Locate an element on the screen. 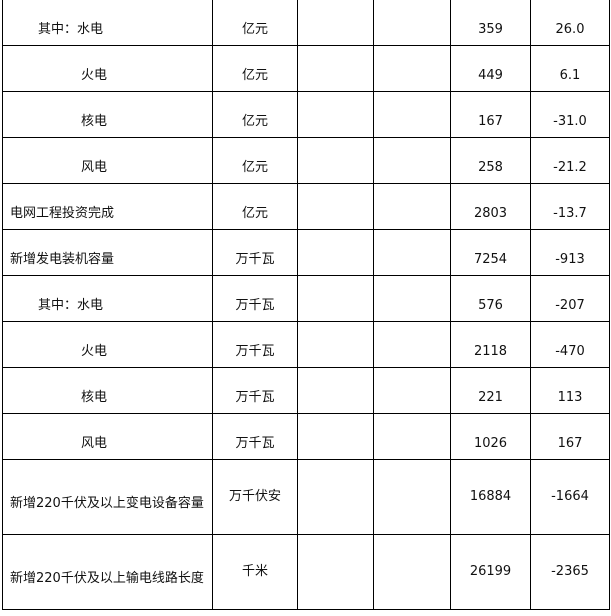 Image resolution: width=611 pixels, height=616 pixels. value-cell: 2118 is located at coordinates (490, 344).